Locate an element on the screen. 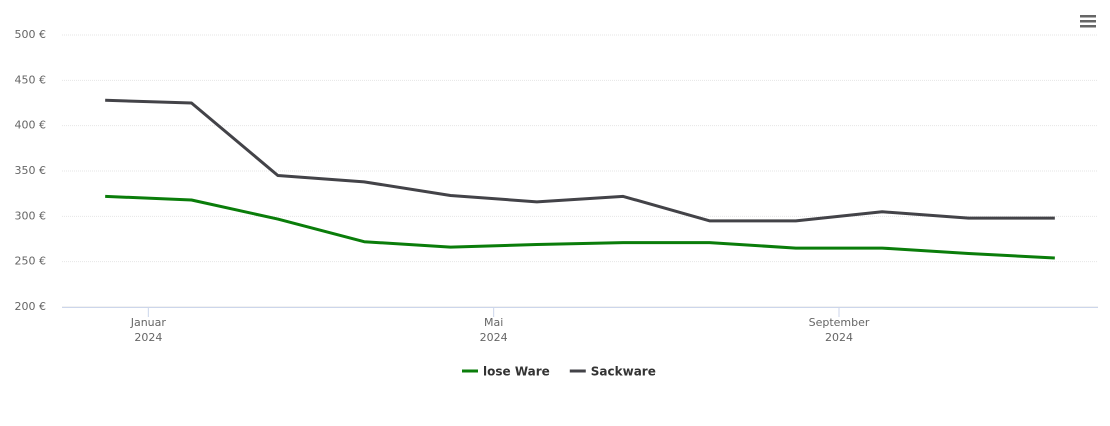  x-tick-label: Januar is located at coordinates (148, 322).